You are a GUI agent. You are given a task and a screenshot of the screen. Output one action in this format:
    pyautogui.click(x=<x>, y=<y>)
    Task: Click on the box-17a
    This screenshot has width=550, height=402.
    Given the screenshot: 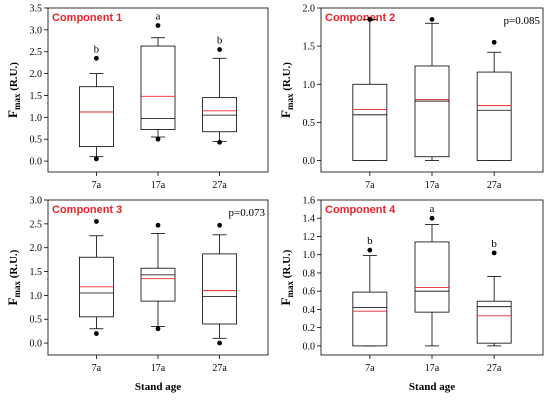 What is the action you would take?
    pyautogui.click(x=158, y=277)
    